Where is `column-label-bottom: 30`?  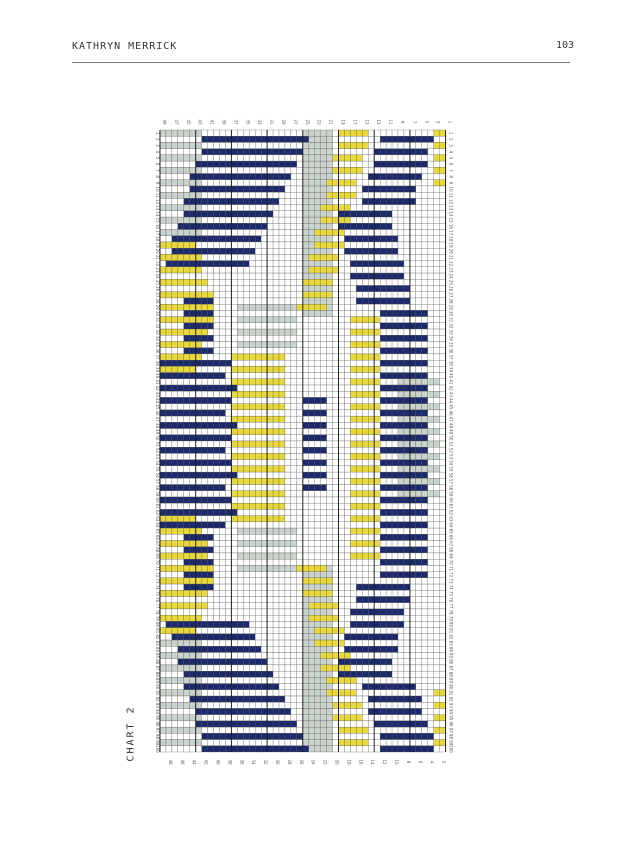
column-label-bottom: 30 is located at coordinates (277, 762).